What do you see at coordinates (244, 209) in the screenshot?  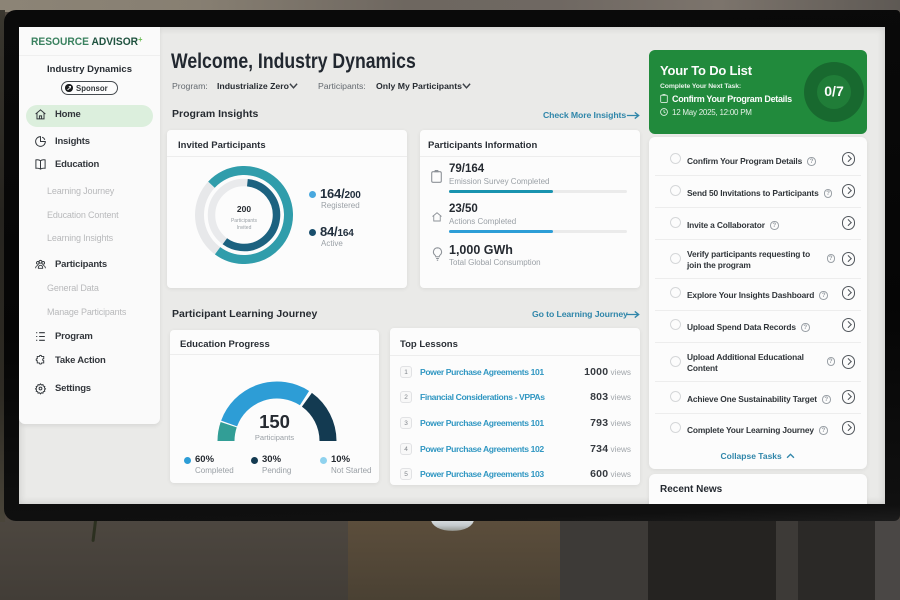 I see `svg-text: 200` at bounding box center [244, 209].